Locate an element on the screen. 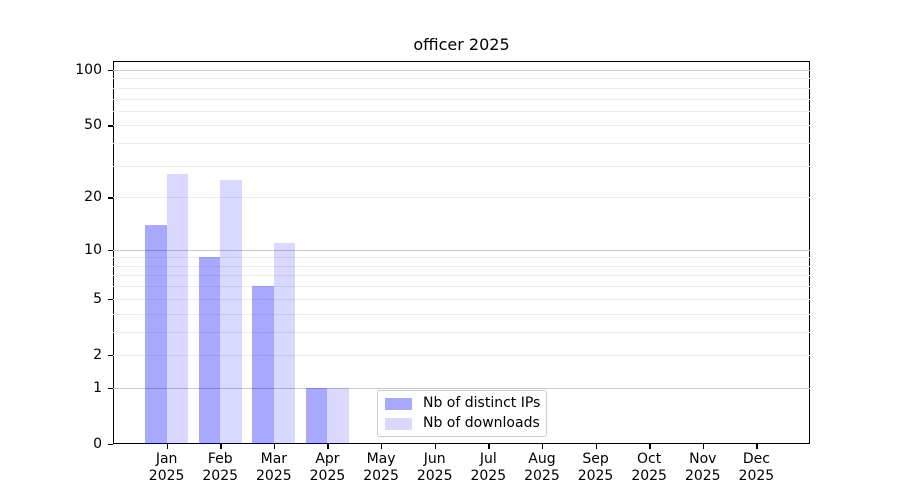  x-tick-label: Nov 2025 is located at coordinates (702, 467).